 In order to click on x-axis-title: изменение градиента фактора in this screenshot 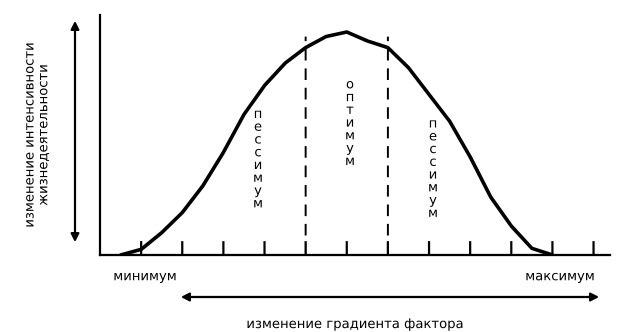, I will do `click(355, 324)`.